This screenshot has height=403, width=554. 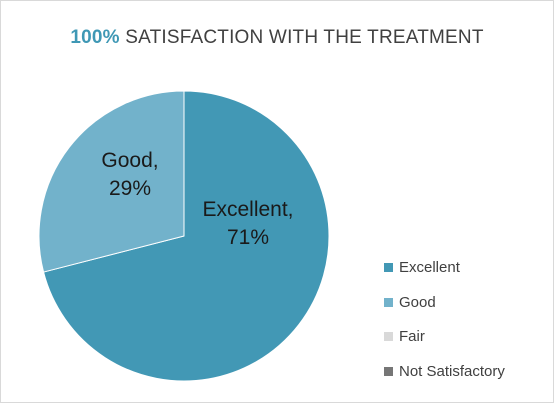 What do you see at coordinates (247, 223) in the screenshot?
I see `data-label-excellent: Excellent, 71%` at bounding box center [247, 223].